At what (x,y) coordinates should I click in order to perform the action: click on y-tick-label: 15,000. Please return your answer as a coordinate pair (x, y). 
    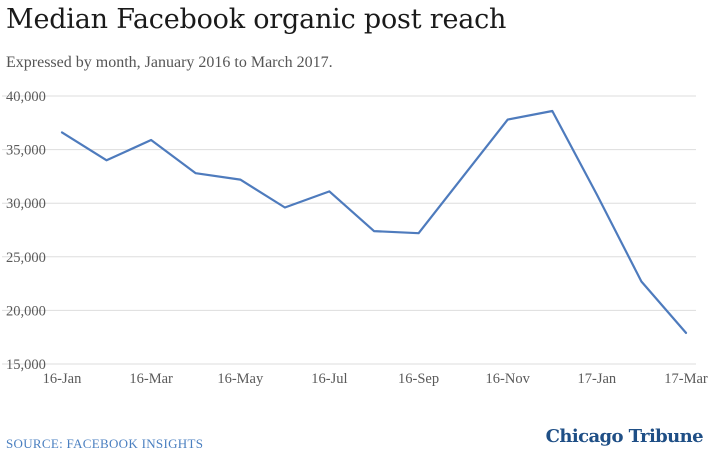
    Looking at the image, I should click on (26, 365).